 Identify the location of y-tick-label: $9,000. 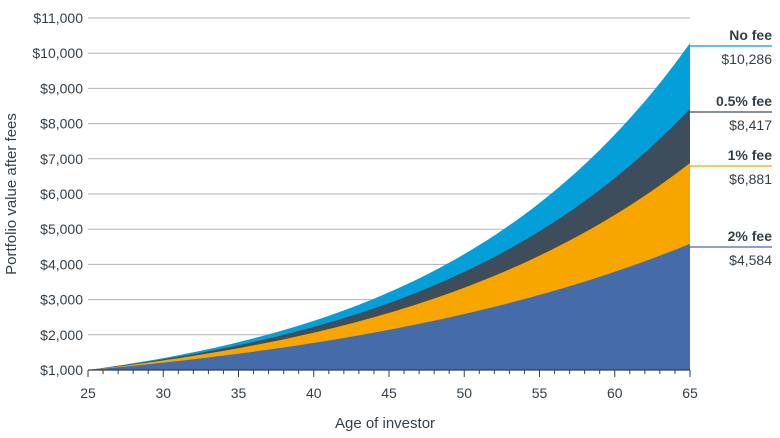
(61, 88).